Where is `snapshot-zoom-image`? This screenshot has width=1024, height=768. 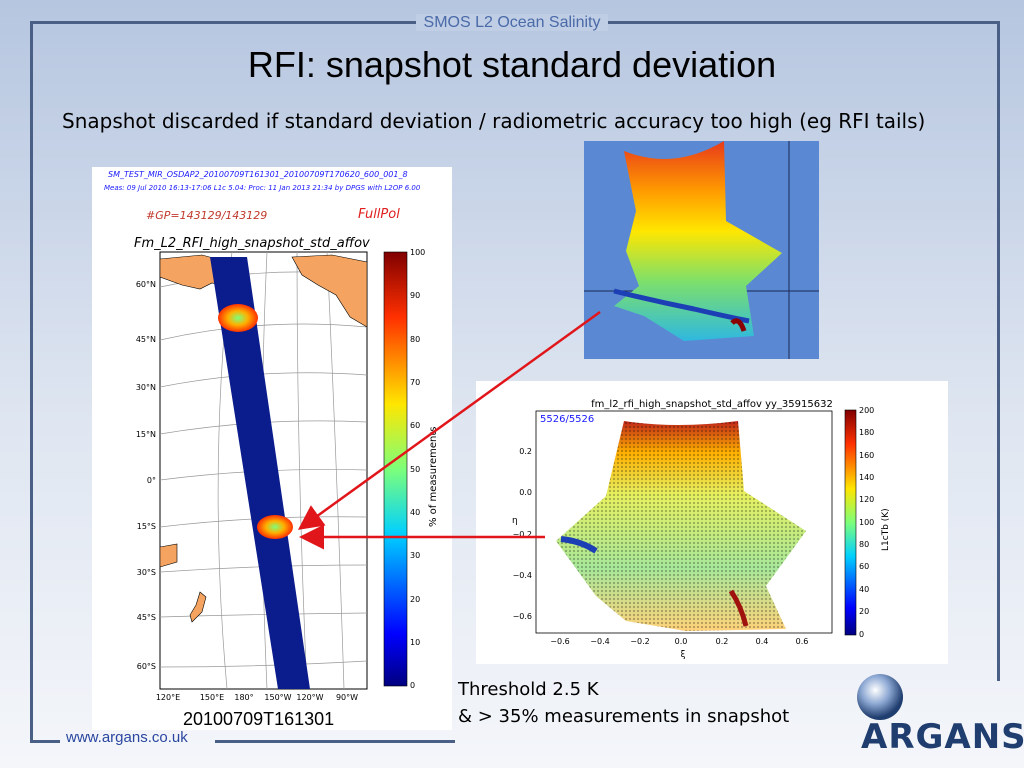
snapshot-zoom-image is located at coordinates (701, 250).